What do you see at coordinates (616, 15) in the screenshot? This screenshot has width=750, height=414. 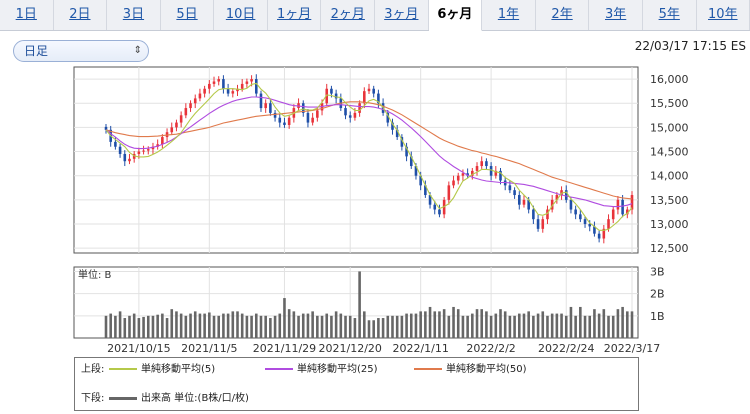 I see `period-tab-11: 3年` at bounding box center [616, 15].